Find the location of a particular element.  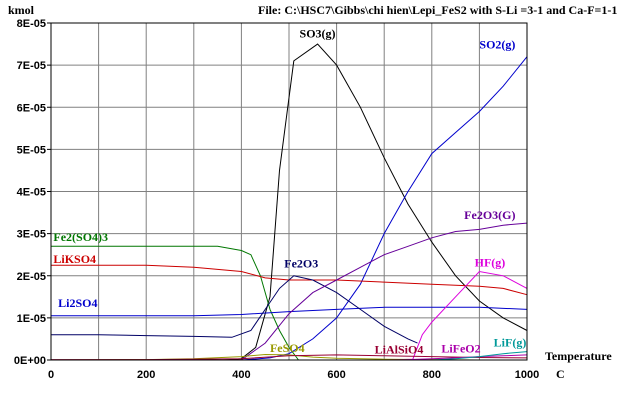

series-label-fe2o3-g: Fe2O3(G) is located at coordinates (489, 215).